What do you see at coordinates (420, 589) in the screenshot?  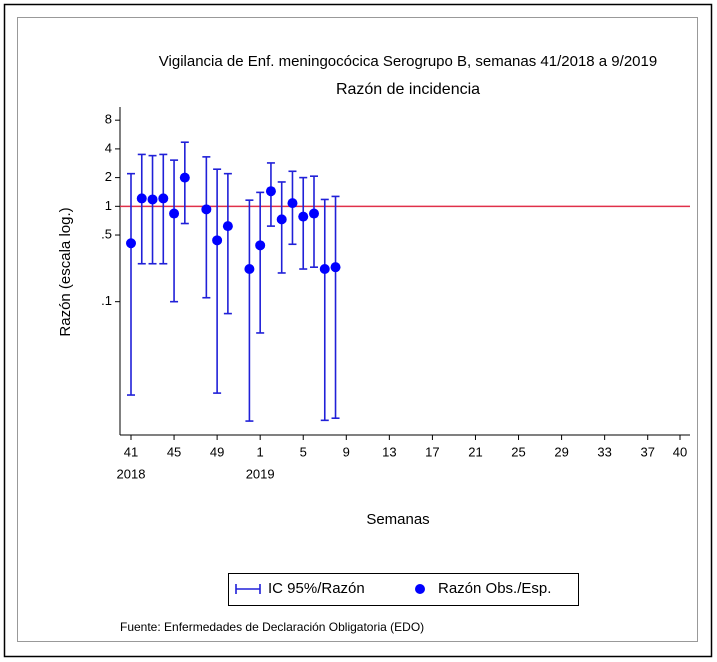 I see `legend-icon` at bounding box center [420, 589].